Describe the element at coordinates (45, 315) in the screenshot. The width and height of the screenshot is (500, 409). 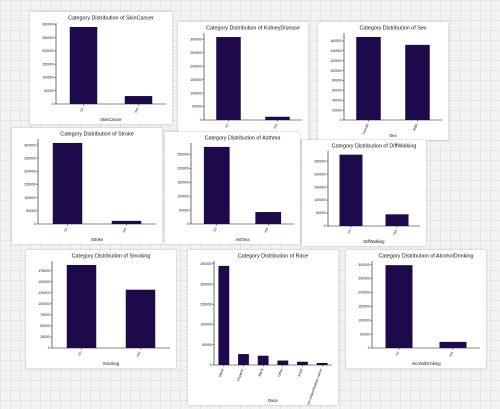
I see `y-tick-label: 75000` at that location.